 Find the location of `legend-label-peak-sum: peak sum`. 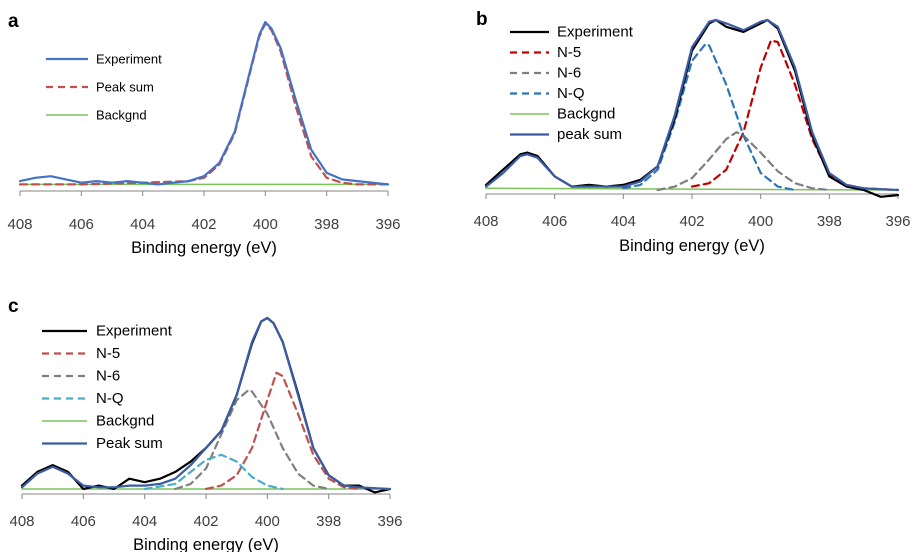

legend-label-peak-sum: peak sum is located at coordinates (589, 134).